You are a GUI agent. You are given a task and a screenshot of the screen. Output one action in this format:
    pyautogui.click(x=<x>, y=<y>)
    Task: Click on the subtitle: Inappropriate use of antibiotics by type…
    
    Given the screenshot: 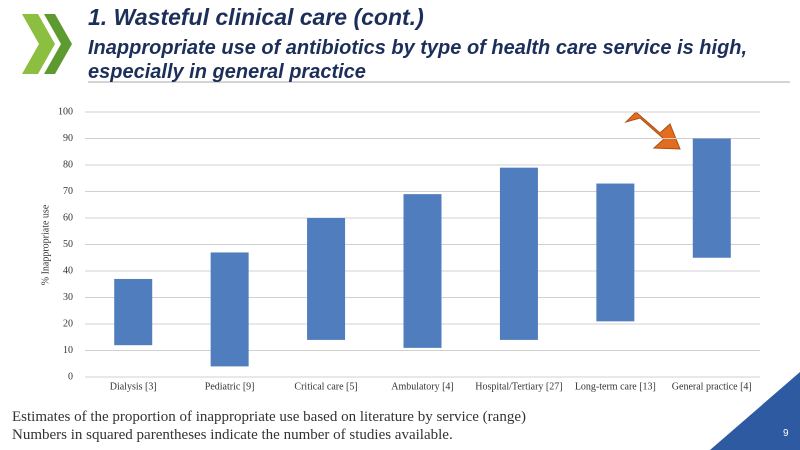 What is the action you would take?
    pyautogui.click(x=418, y=60)
    